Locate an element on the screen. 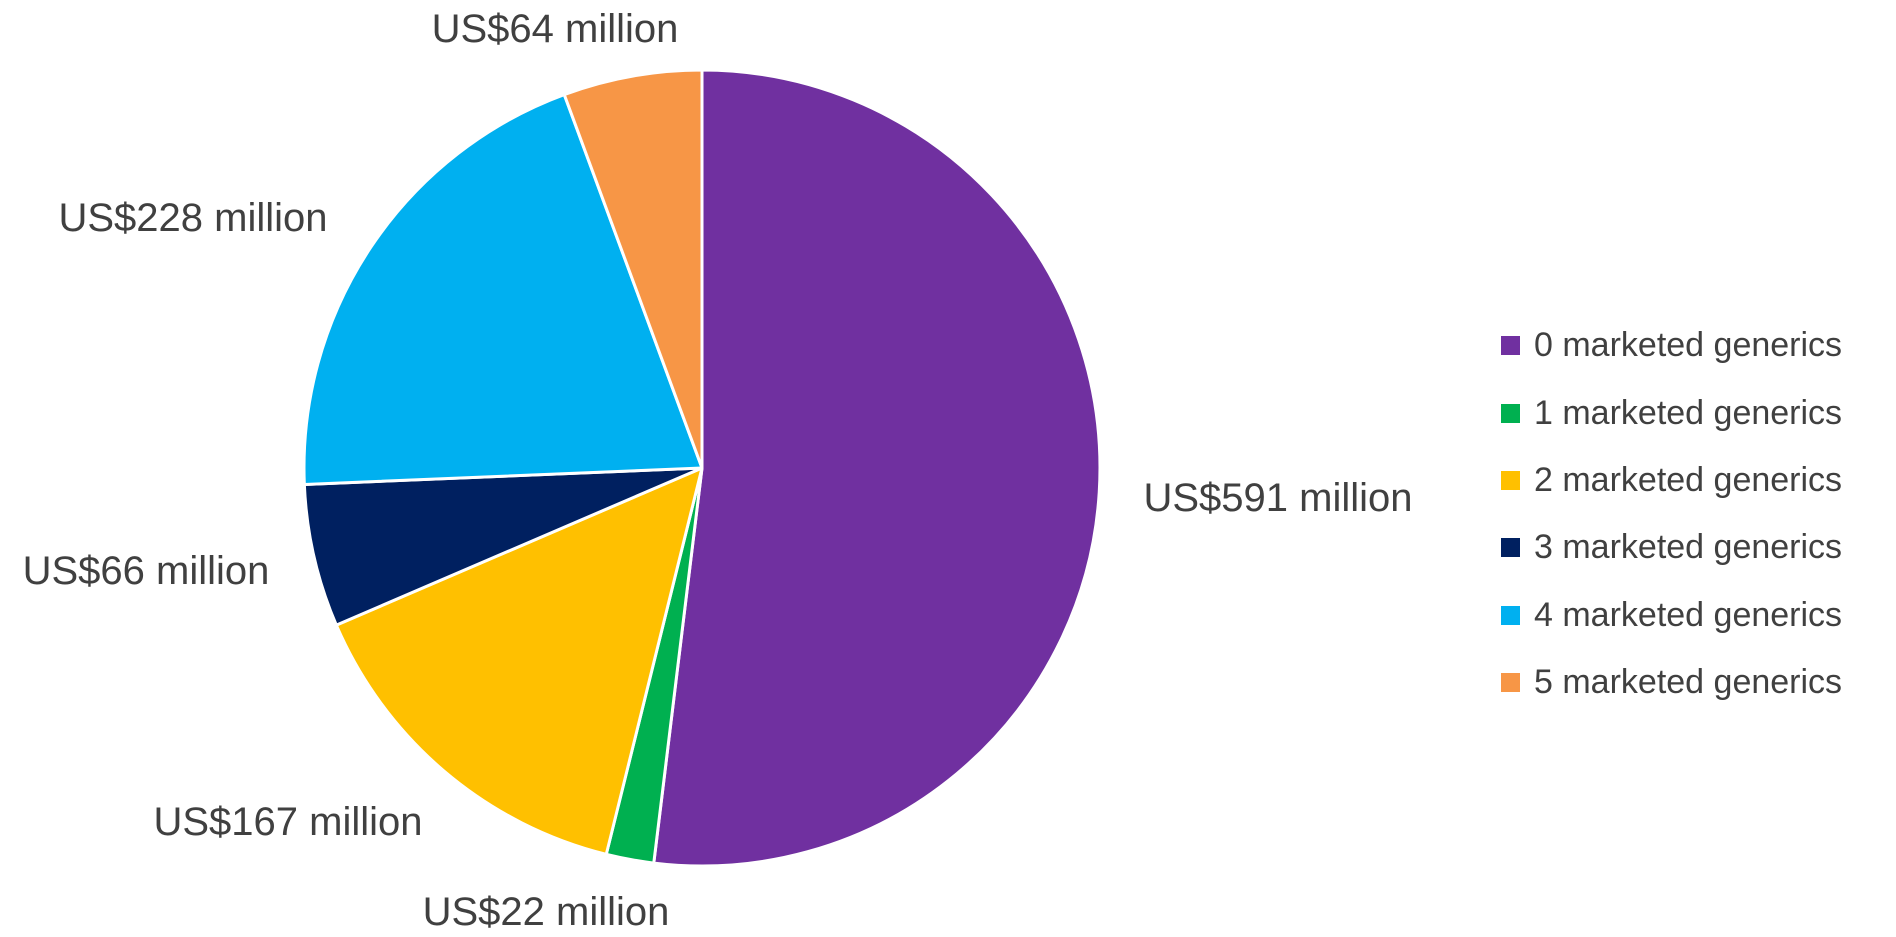  data-label-0: US$591 million is located at coordinates (1277, 498).